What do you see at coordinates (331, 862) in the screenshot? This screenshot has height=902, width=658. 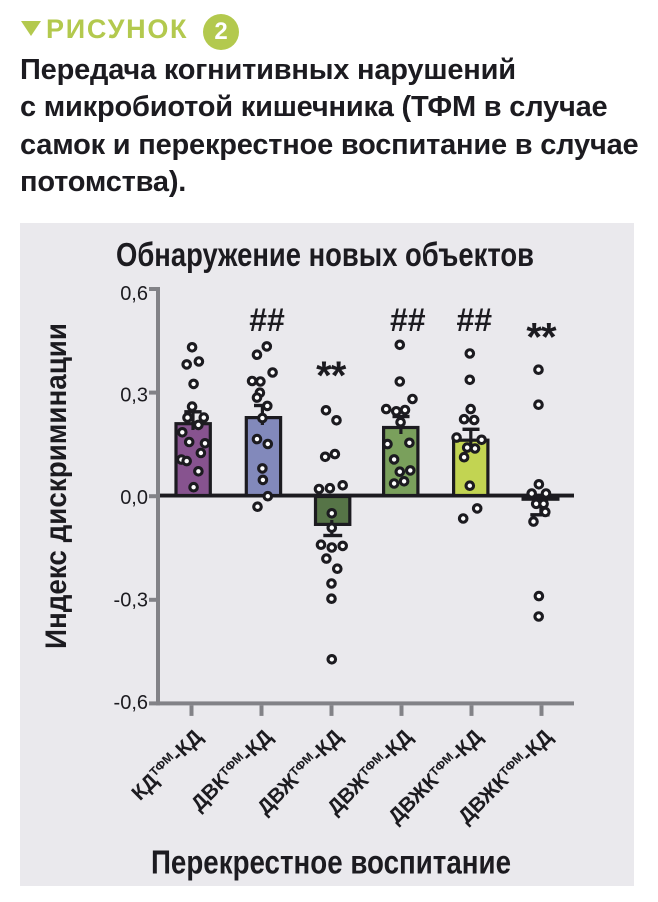 I see `svg-text: Перекрестное воспитание` at bounding box center [331, 862].